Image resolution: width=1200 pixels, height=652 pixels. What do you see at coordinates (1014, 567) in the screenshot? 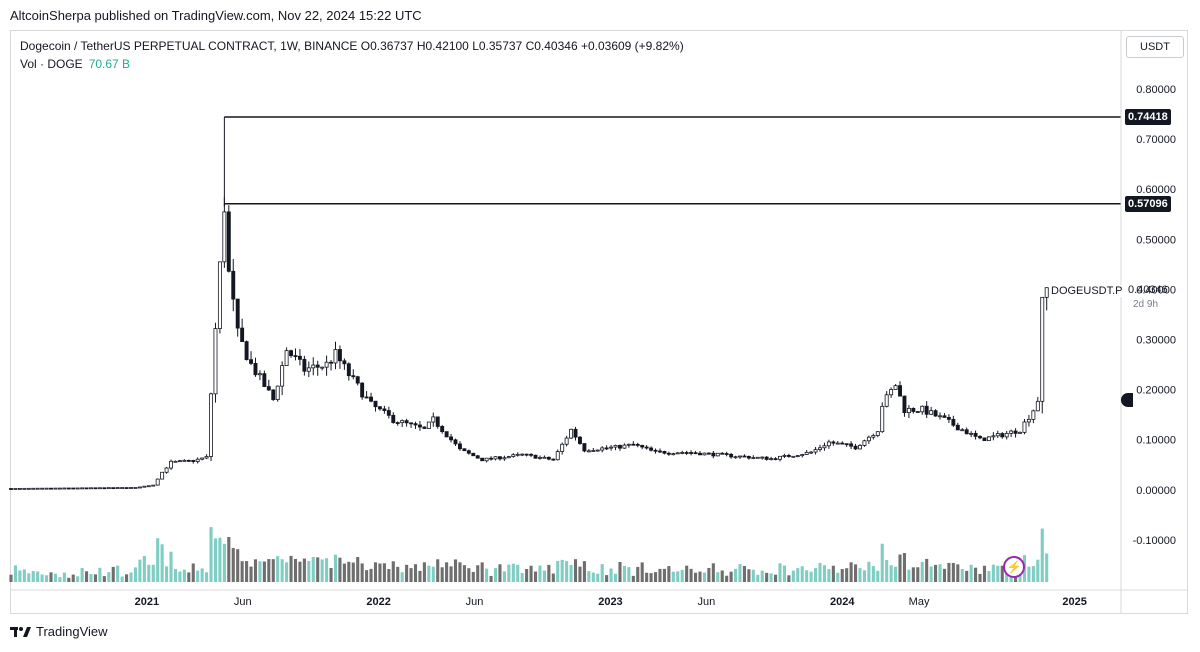
I see `lightning-icon: ⚡` at bounding box center [1014, 567].